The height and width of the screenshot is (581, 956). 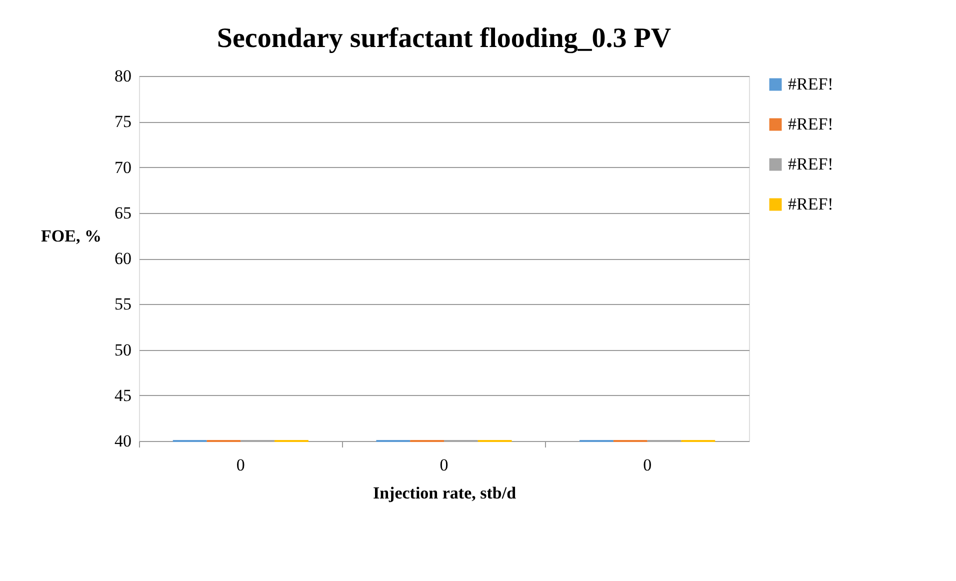 What do you see at coordinates (123, 441) in the screenshot?
I see `y-tick-label: 40` at bounding box center [123, 441].